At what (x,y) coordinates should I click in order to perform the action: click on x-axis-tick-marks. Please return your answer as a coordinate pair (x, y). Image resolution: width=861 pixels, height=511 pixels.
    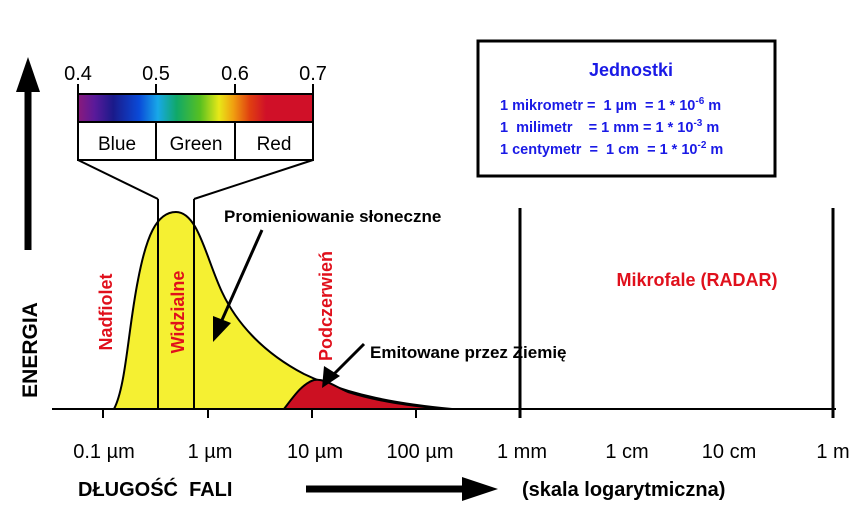
    Looking at the image, I should click on (259, 413).